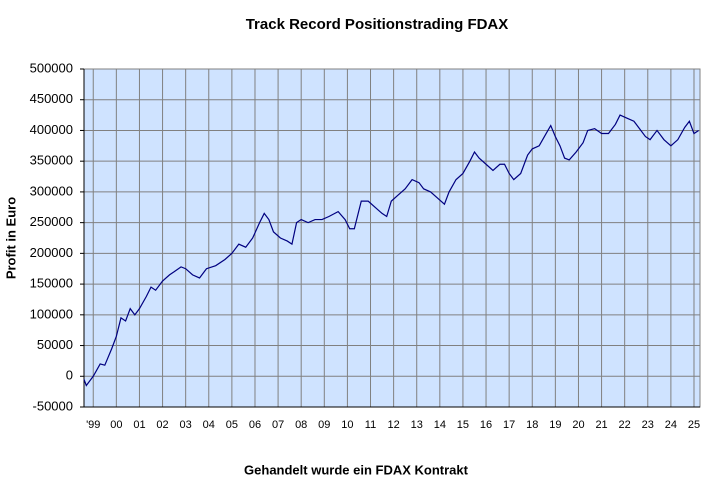  What do you see at coordinates (51, 252) in the screenshot?
I see `y-tick-label: 200000` at bounding box center [51, 252].